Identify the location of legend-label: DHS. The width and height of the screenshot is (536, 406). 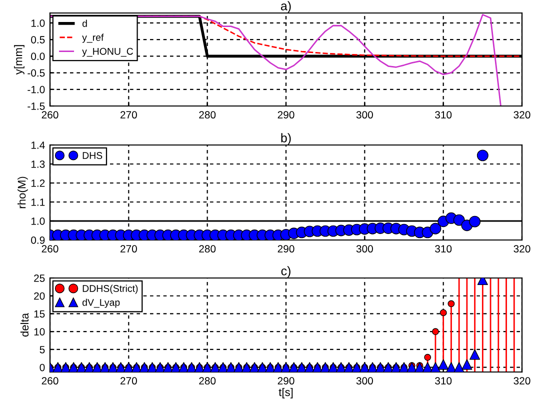
(92, 155).